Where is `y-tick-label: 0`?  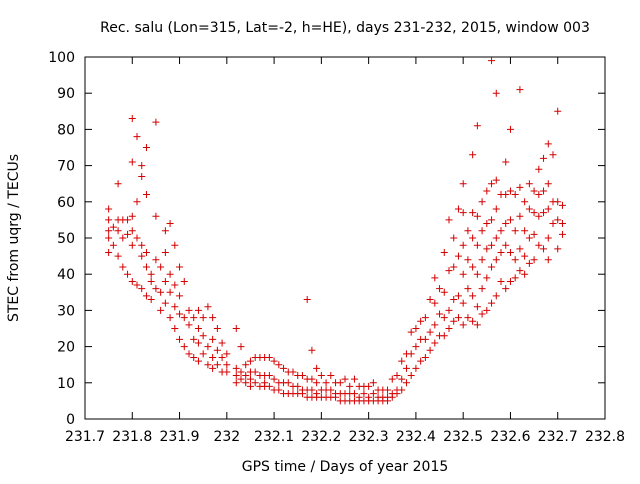
y-tick-label: 0 is located at coordinates (70, 420).